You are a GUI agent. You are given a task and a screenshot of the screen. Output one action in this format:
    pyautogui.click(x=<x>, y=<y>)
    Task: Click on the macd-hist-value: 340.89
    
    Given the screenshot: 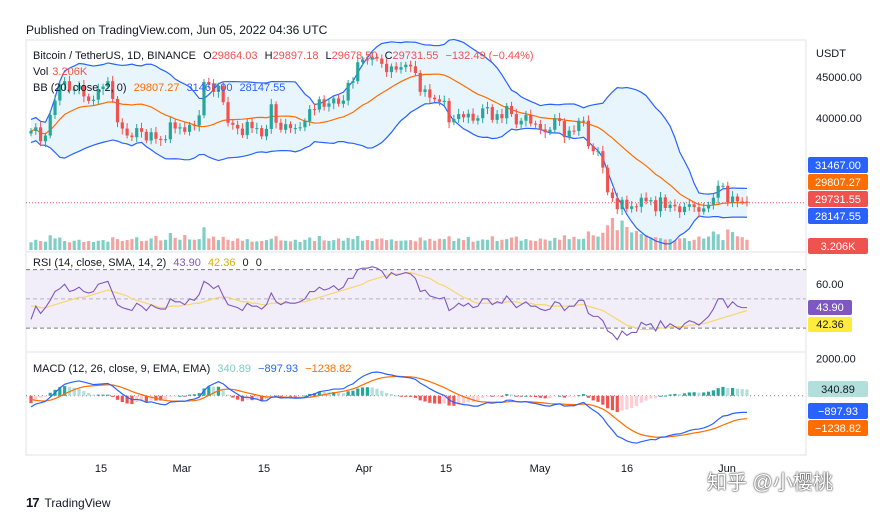 What is the action you would take?
    pyautogui.click(x=234, y=369)
    